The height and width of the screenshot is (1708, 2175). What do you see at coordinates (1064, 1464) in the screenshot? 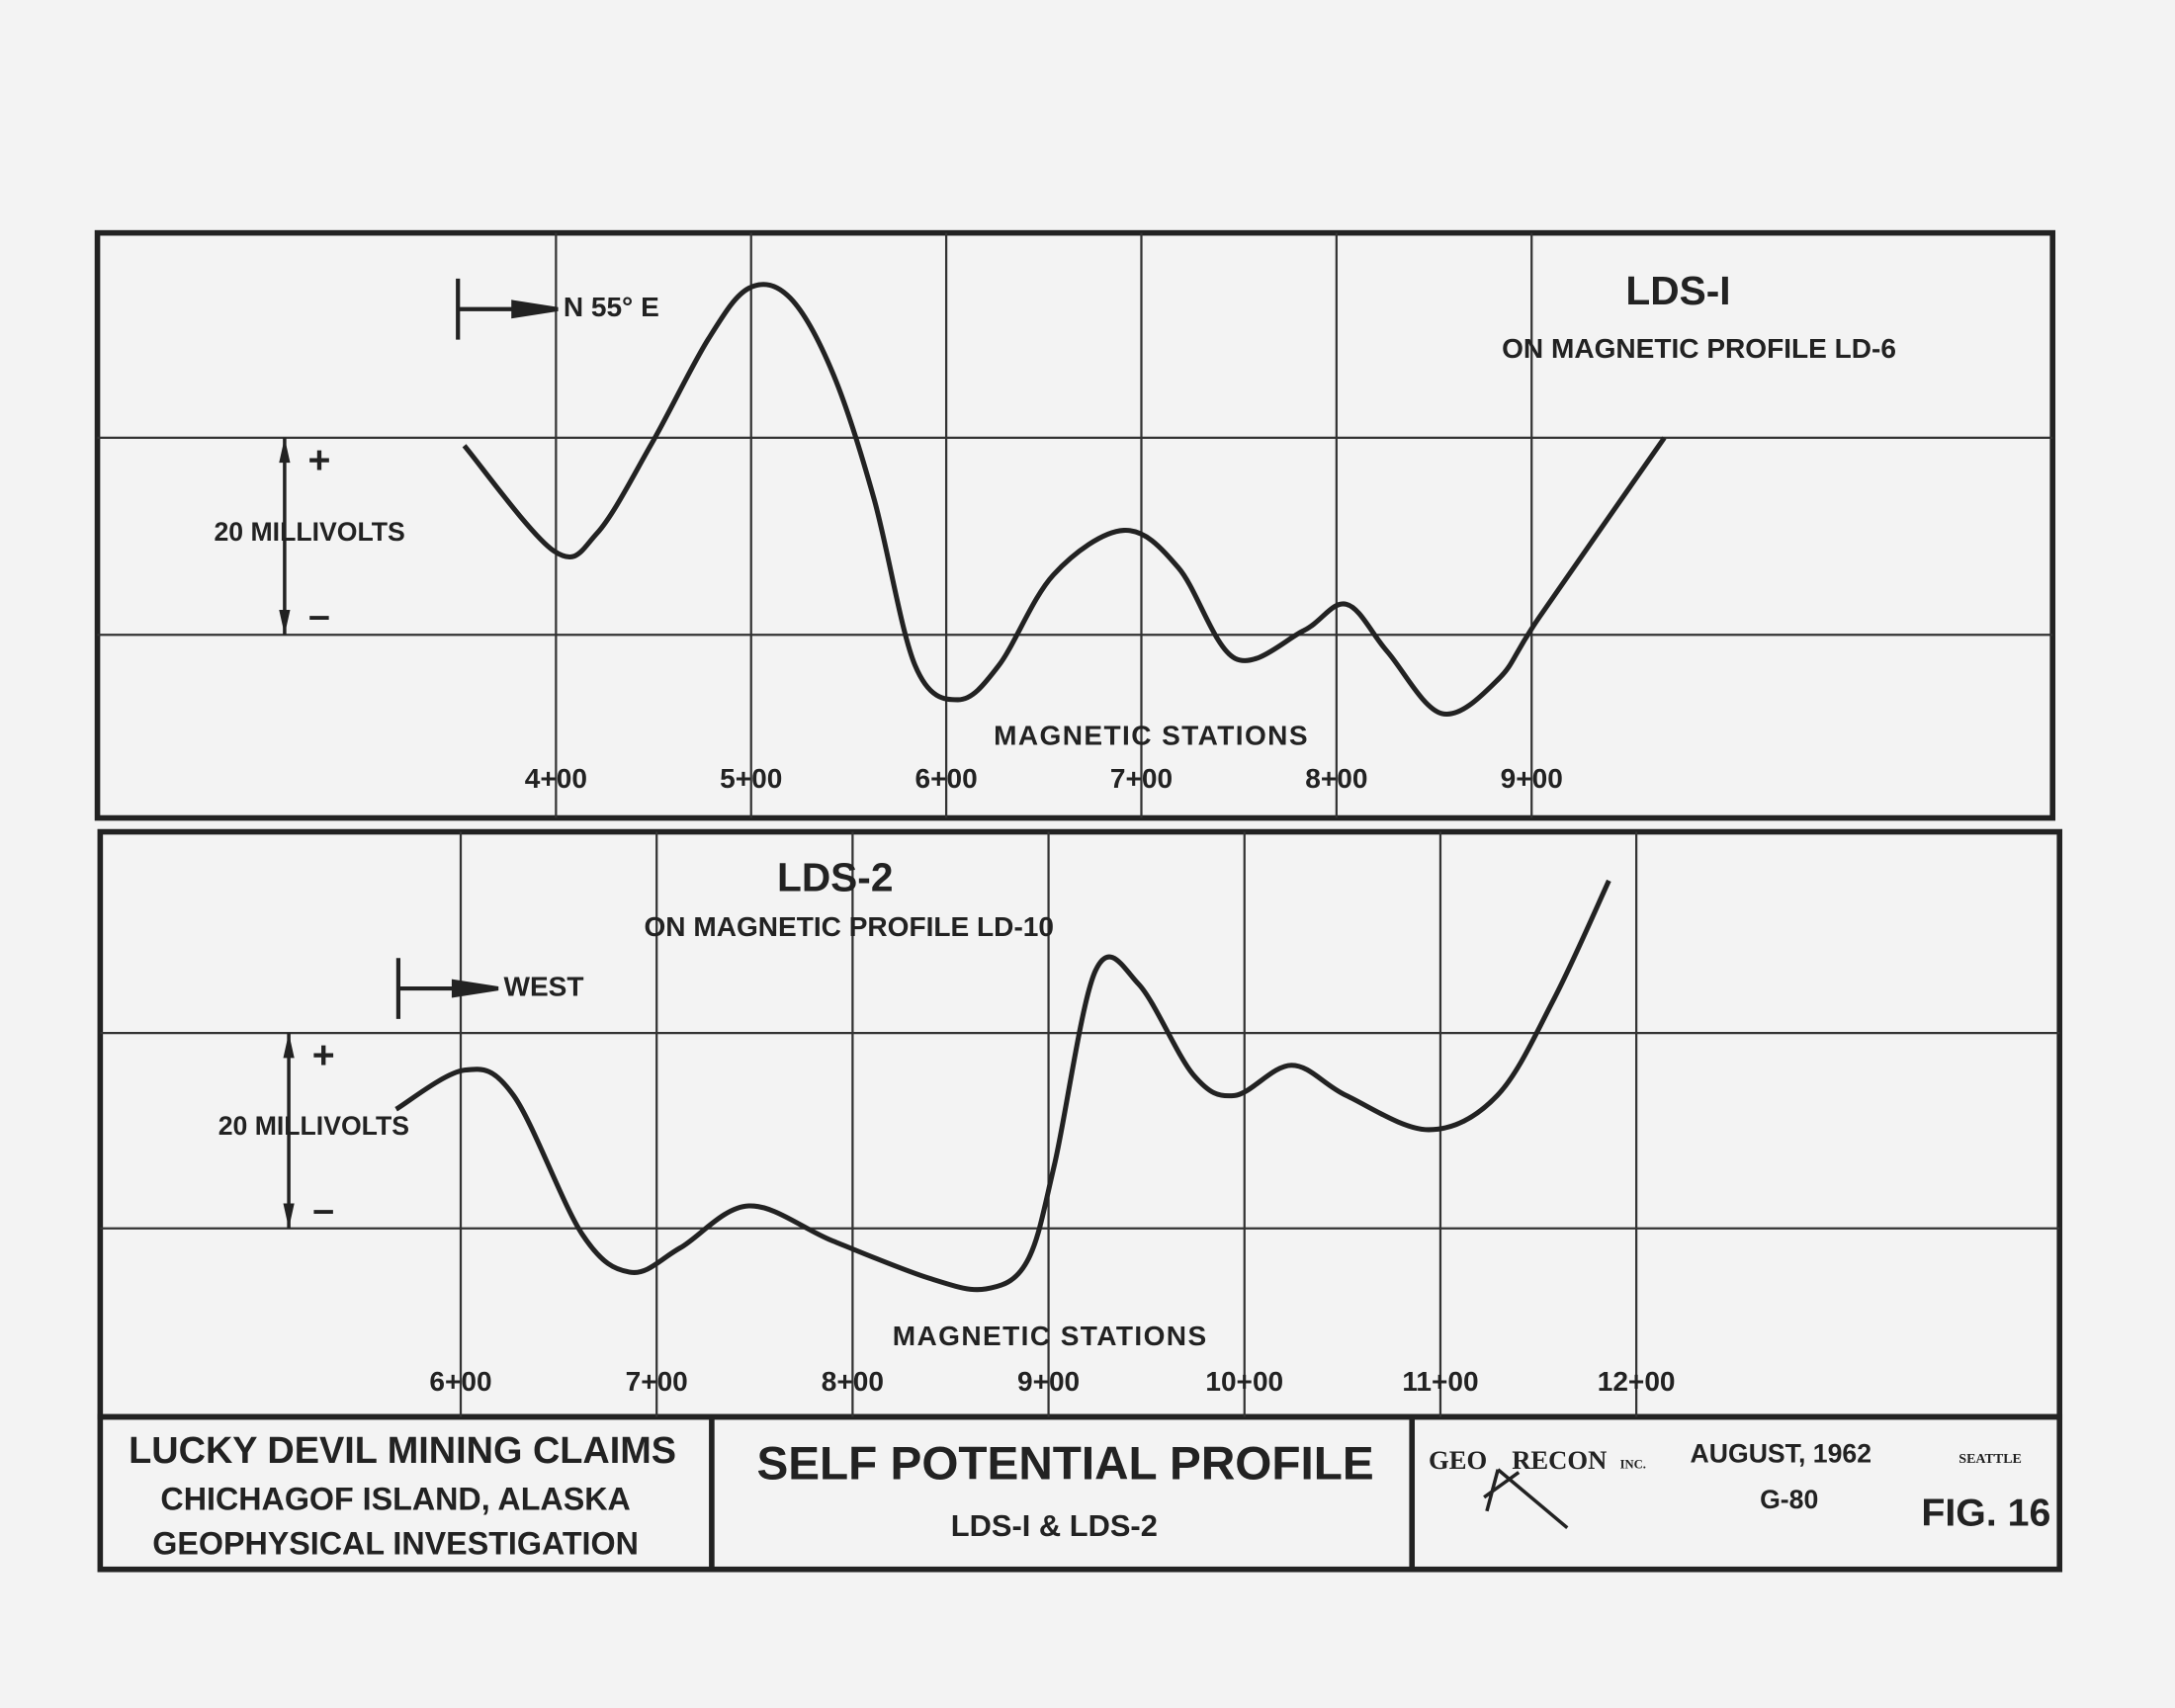
I see `block-title: SELF POTENTIAL PROFILE` at bounding box center [1064, 1464].